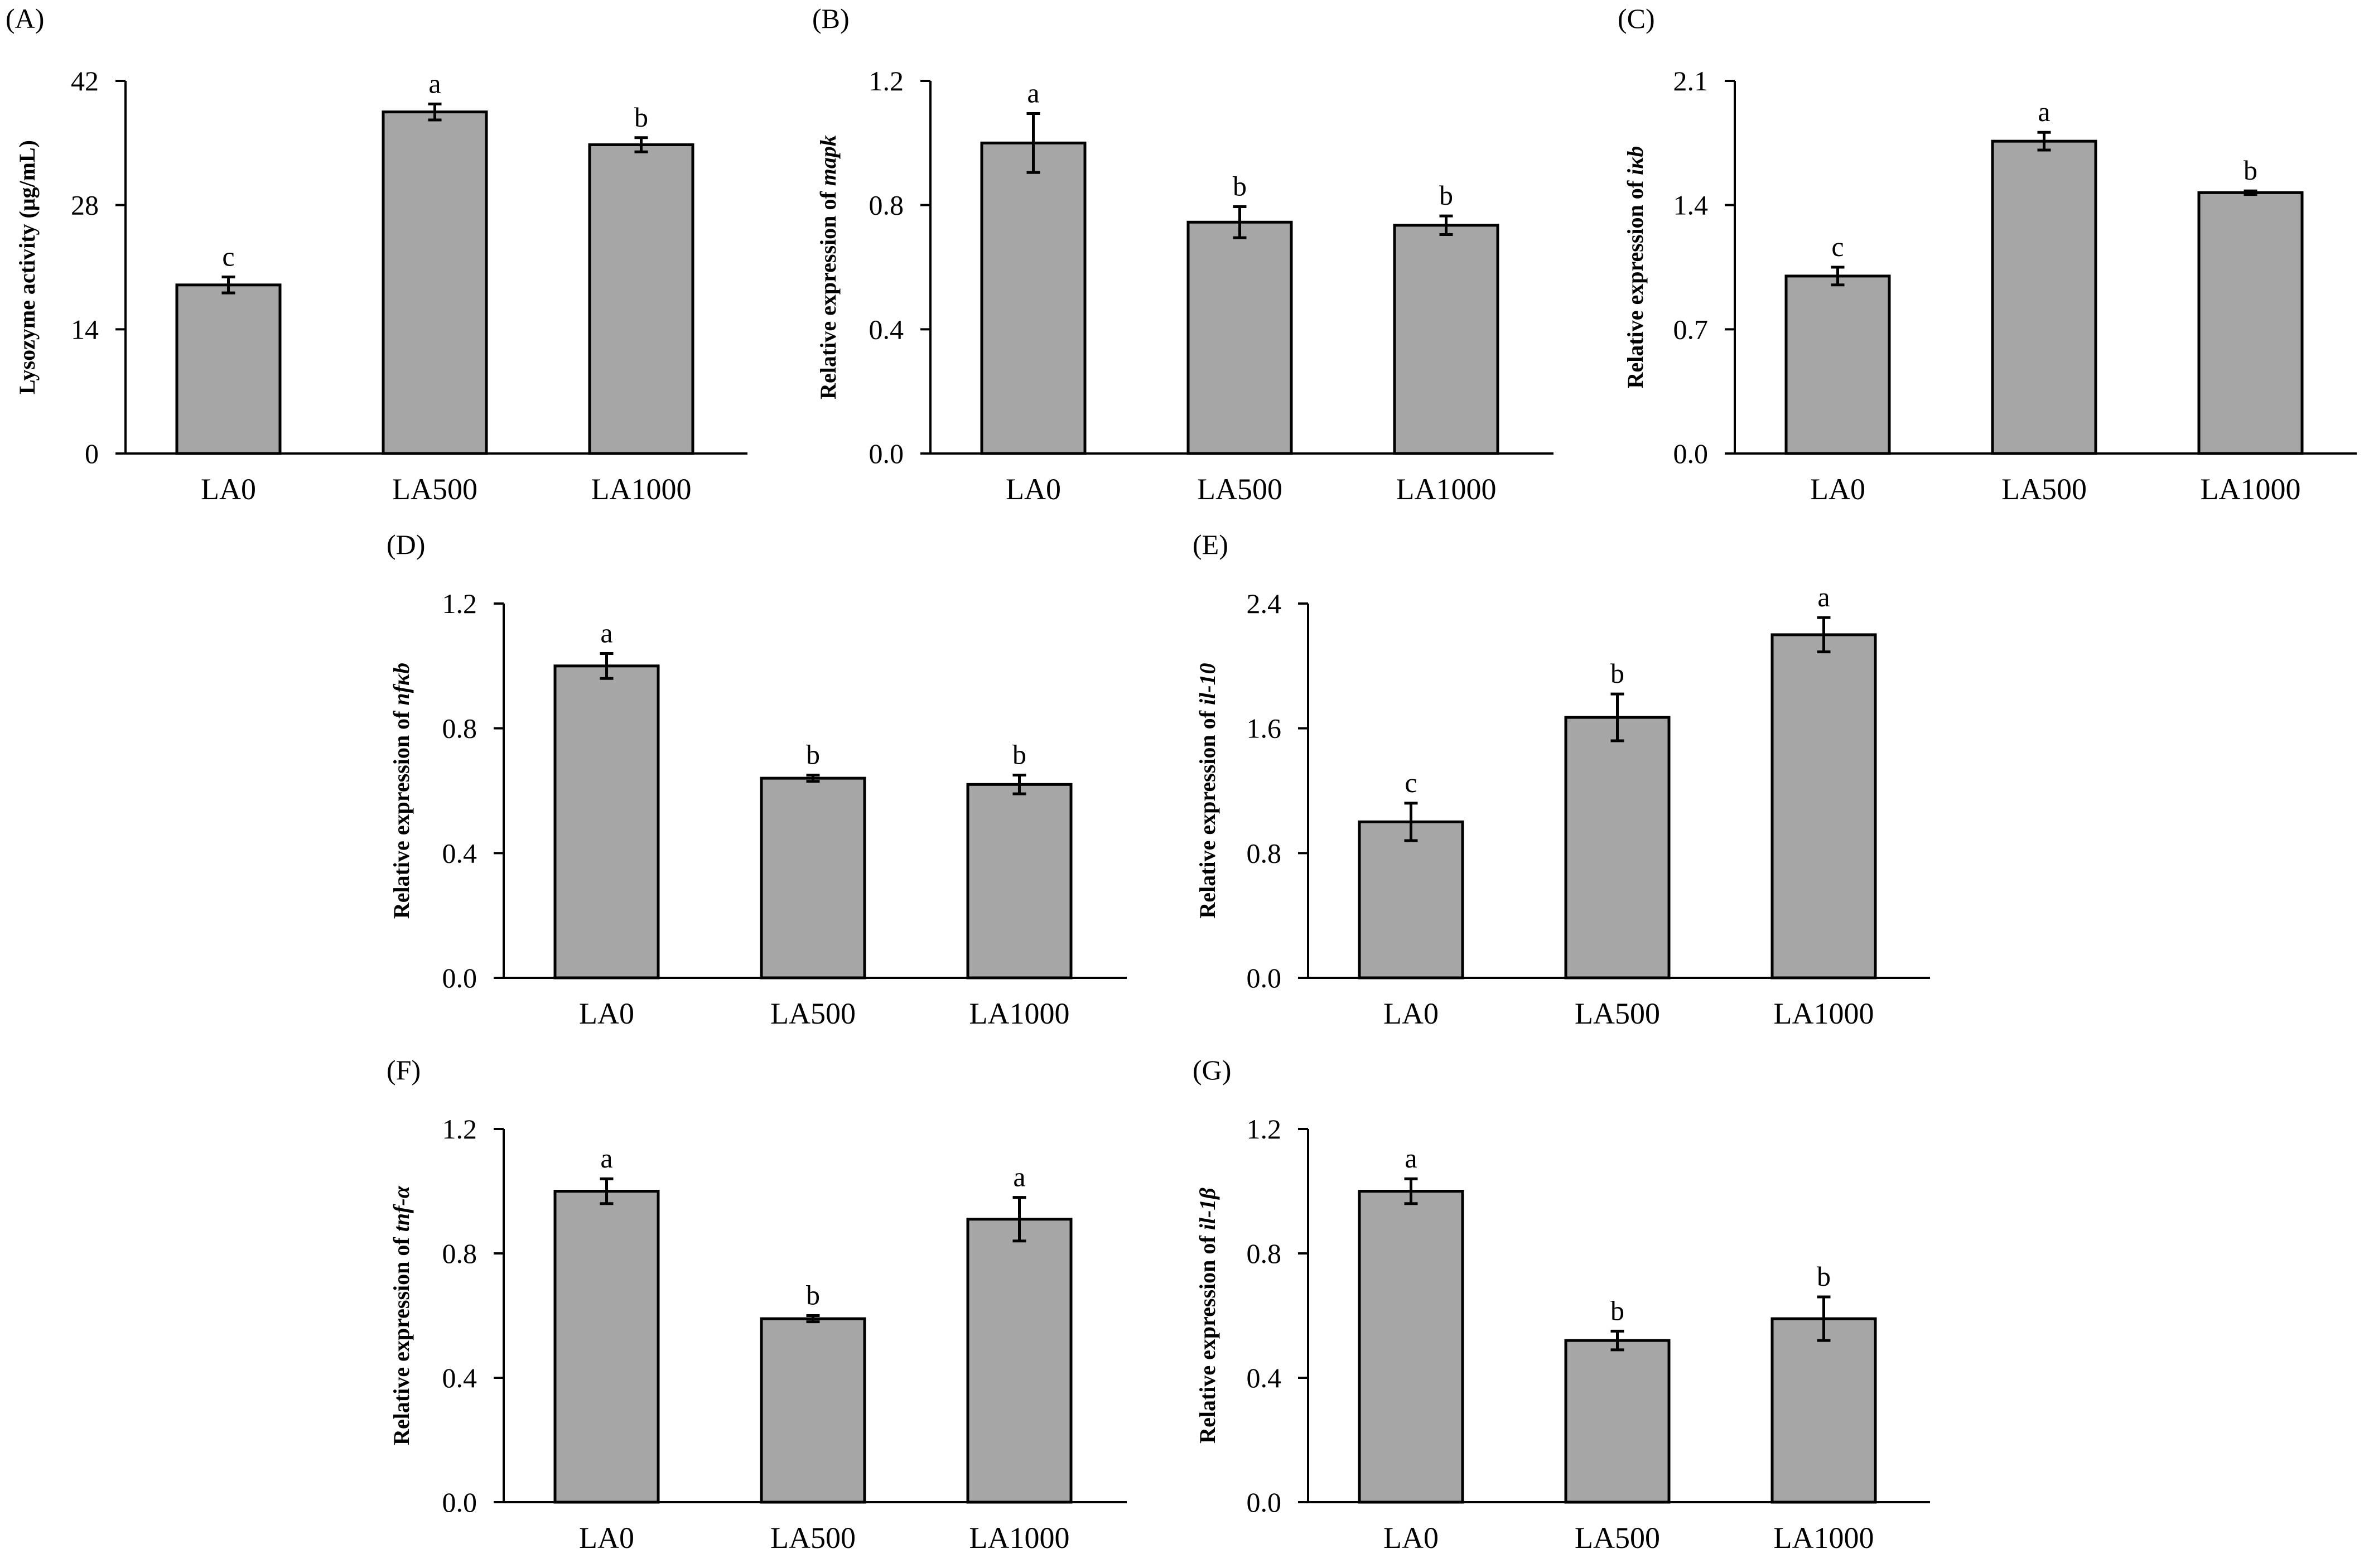 This screenshot has width=2364, height=1568. I want to click on y-axis-label-gene: il-1β, so click(1207, 1209).